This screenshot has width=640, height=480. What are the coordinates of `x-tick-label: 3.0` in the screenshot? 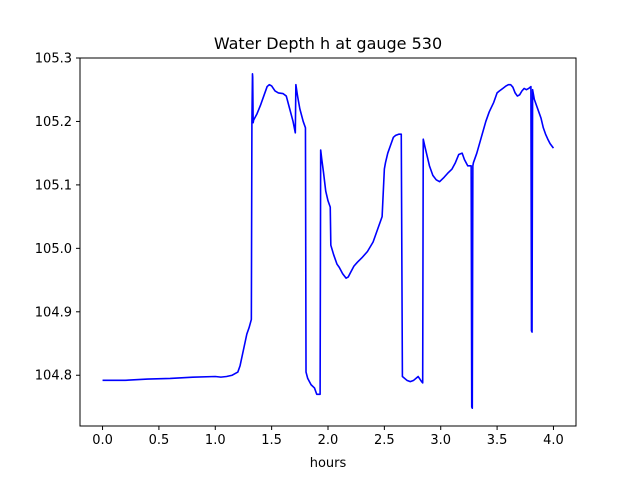 It's located at (440, 440).